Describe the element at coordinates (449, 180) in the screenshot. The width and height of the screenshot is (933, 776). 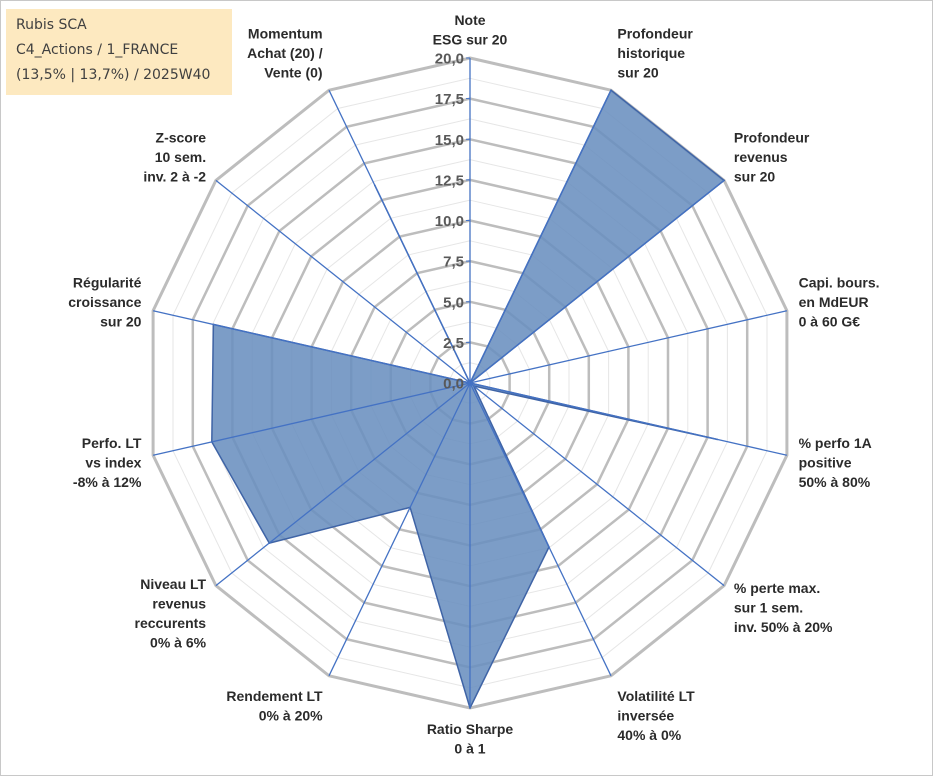
I see `tick-label: 12,5` at that location.